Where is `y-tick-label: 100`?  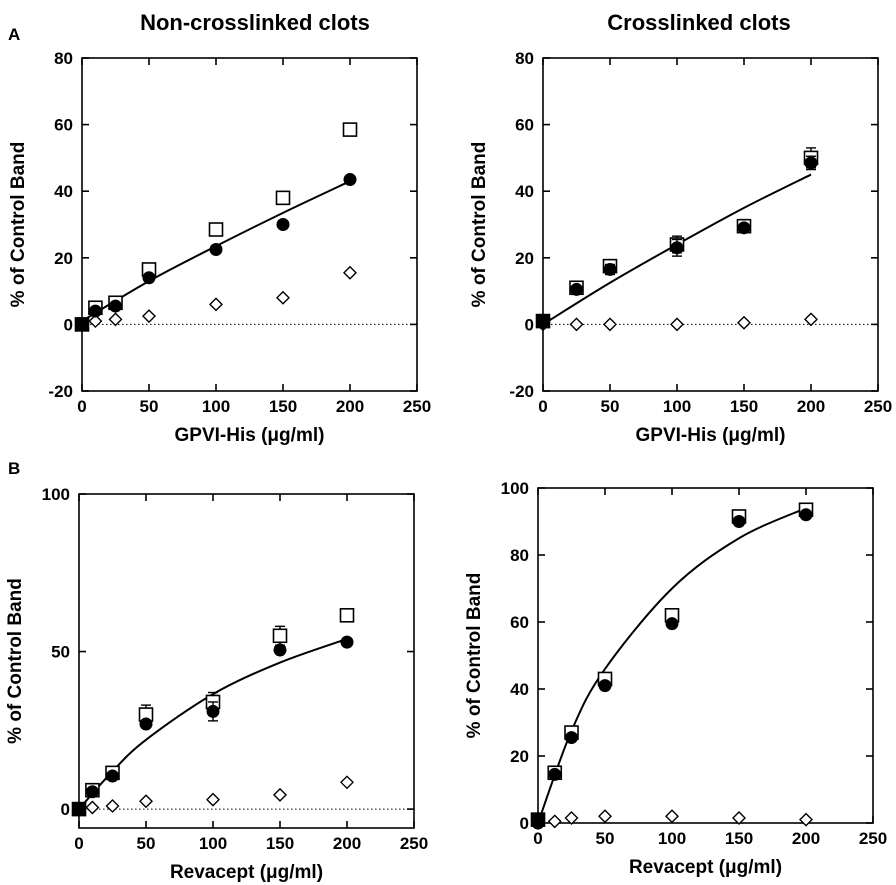
y-tick-label: 100 is located at coordinates (515, 488).